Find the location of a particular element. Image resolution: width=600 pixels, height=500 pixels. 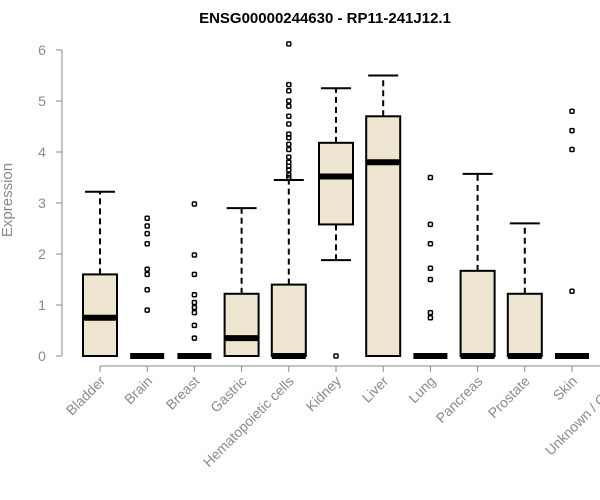

x-tick-label: Prostate is located at coordinates (509, 397).